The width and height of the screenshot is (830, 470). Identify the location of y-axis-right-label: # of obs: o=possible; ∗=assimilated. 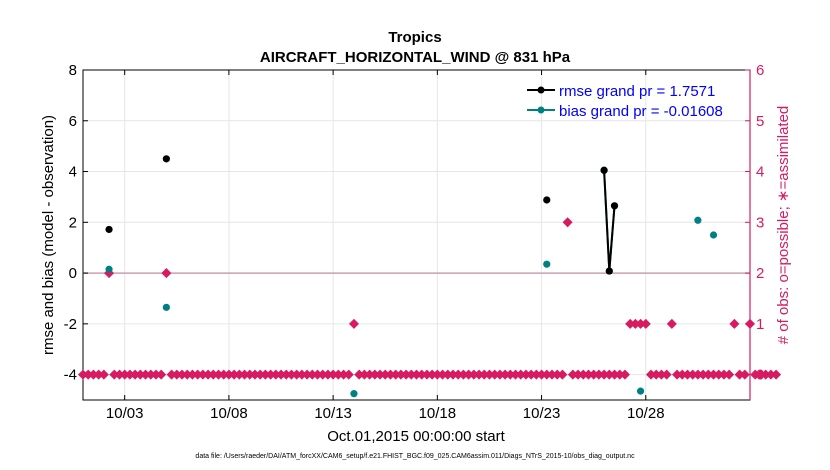
(783, 225).